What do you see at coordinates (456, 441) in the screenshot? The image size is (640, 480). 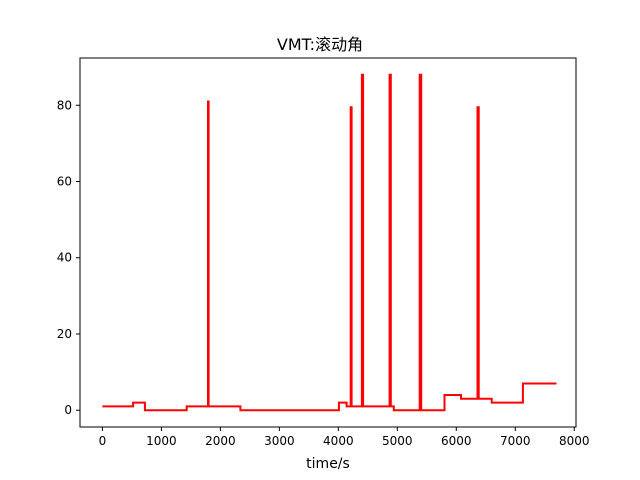 I see `x-tick-label: 6000` at bounding box center [456, 441].